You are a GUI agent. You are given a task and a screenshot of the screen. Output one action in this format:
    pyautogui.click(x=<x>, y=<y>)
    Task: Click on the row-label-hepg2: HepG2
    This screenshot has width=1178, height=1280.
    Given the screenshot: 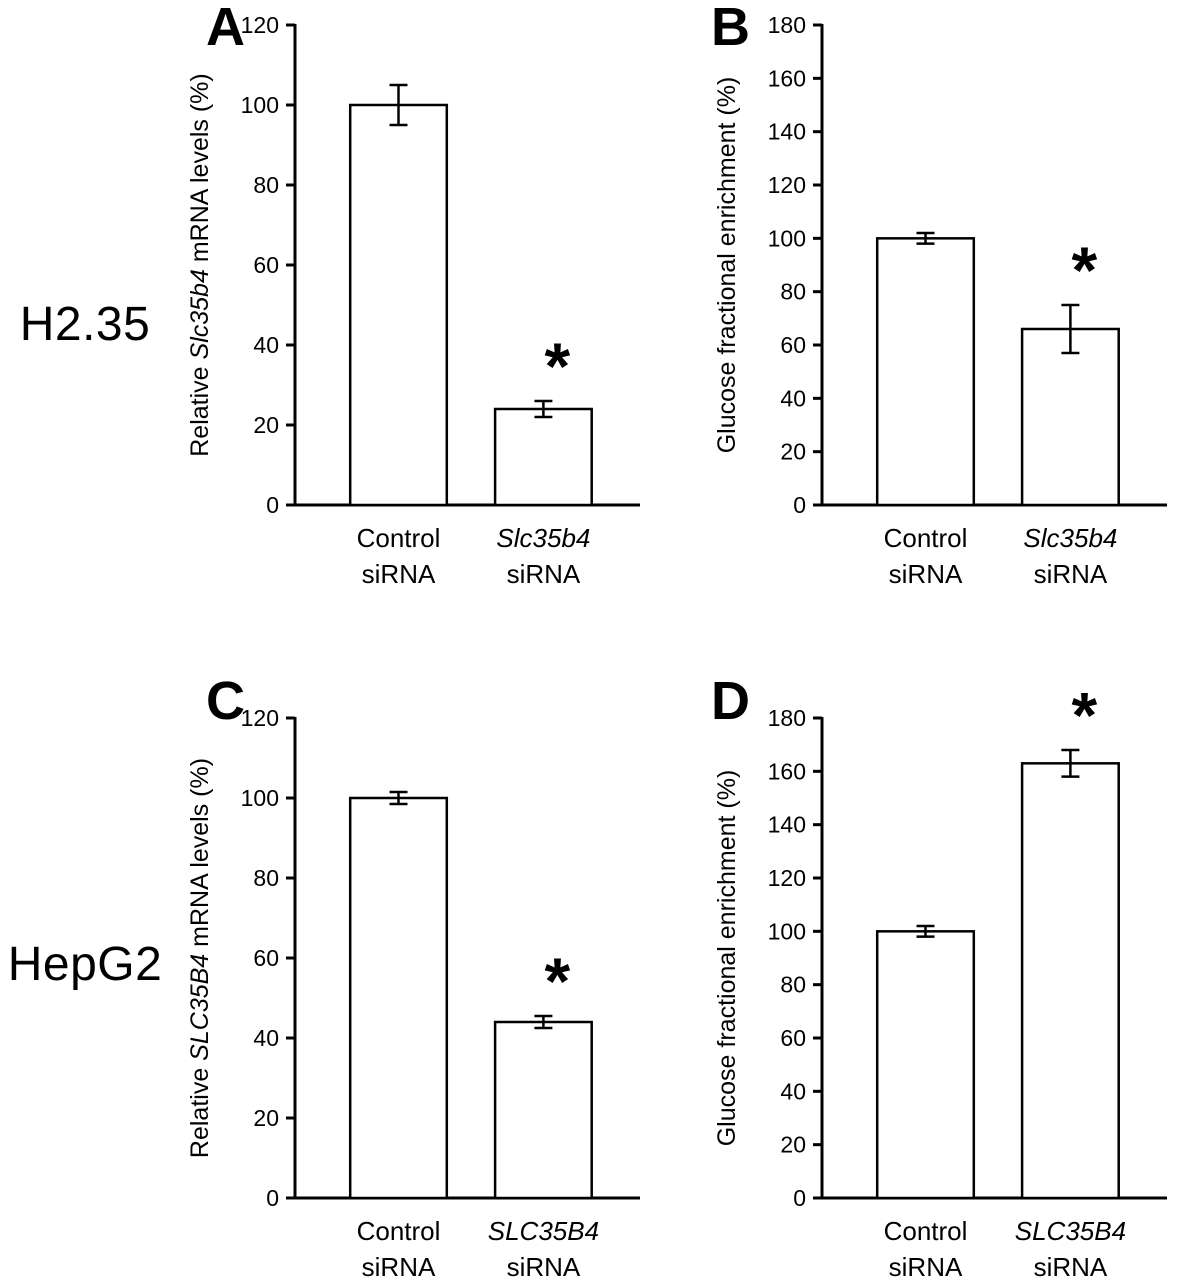 What is the action you would take?
    pyautogui.click(x=85, y=964)
    